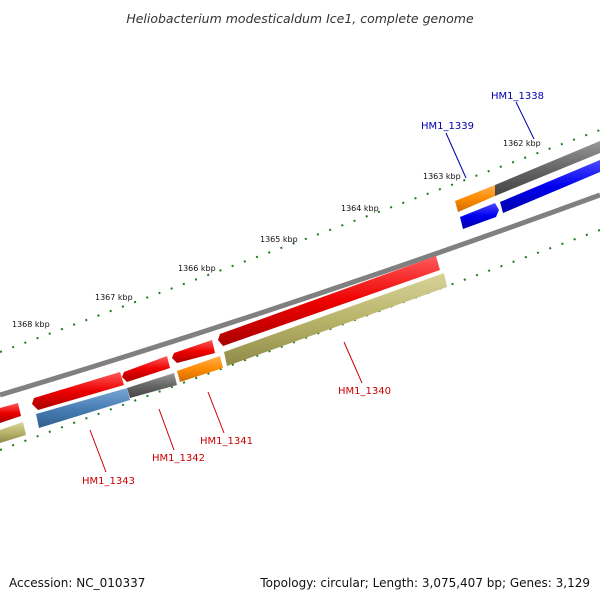  I want to click on gene-label-hm1-1341: HM1_1341, so click(226, 441).